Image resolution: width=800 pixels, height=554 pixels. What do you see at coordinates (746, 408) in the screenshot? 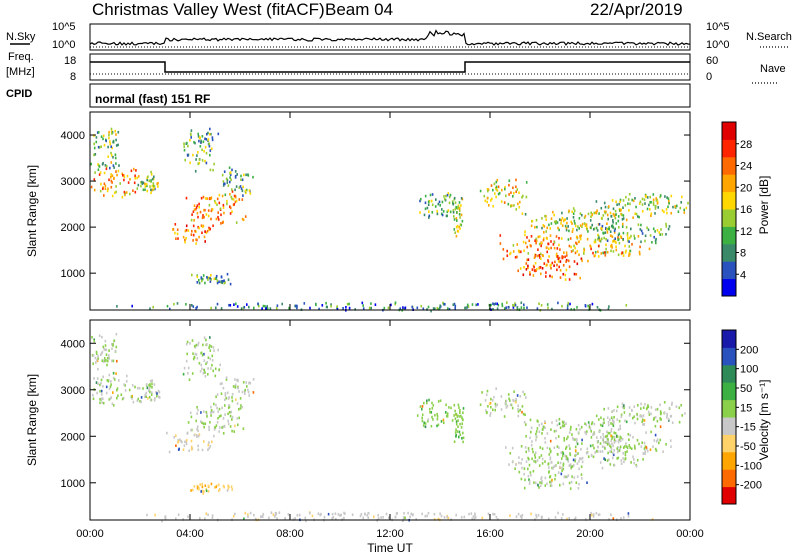
I see `velocity-colorbar-tick-label: 15` at bounding box center [746, 408].